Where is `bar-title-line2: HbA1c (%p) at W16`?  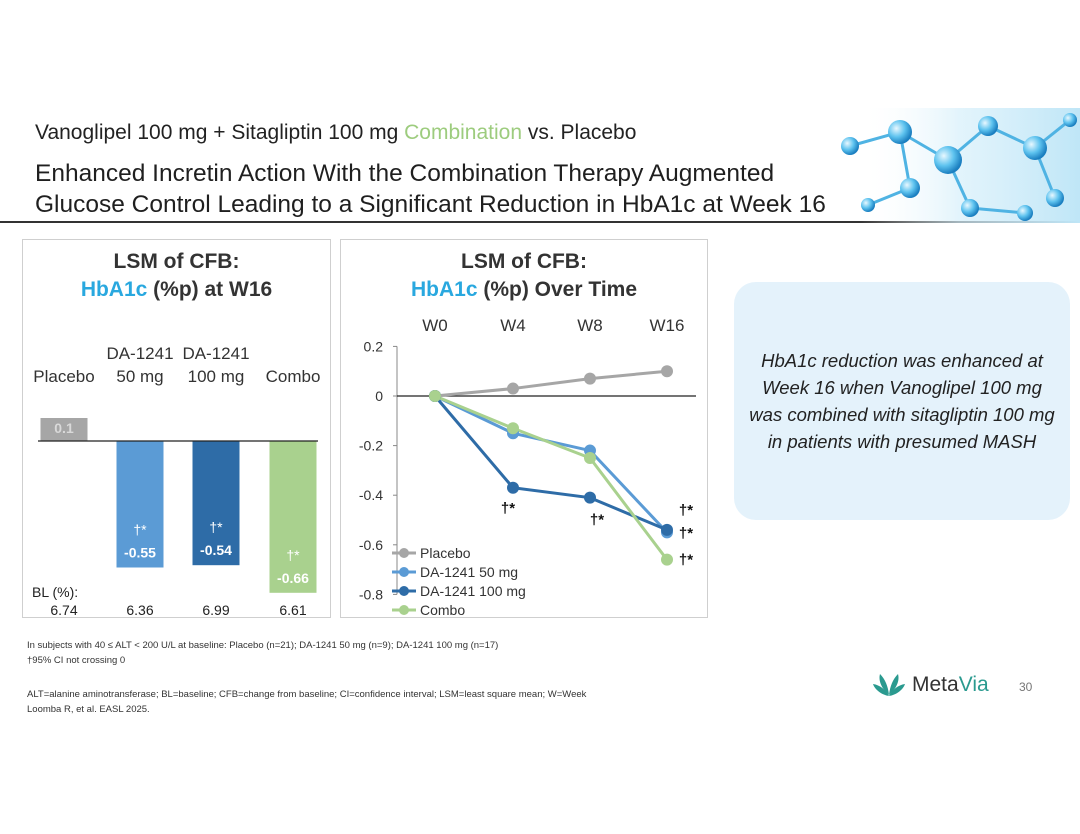 bar-title-line2: HbA1c (%p) at W16 is located at coordinates (176, 290).